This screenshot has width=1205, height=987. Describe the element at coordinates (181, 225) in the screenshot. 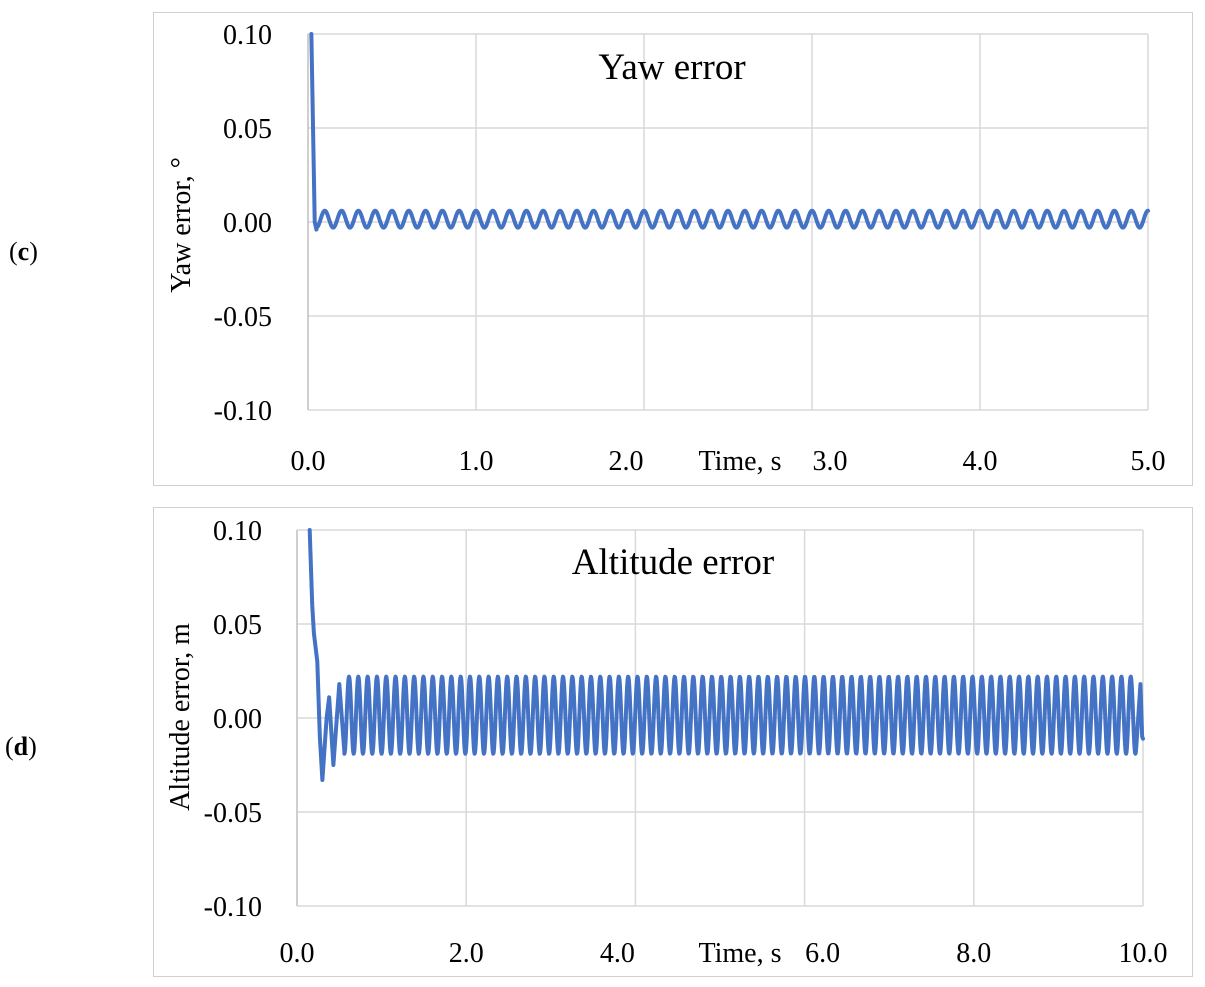

I see `y-axis-label: Yaw error, °` at that location.